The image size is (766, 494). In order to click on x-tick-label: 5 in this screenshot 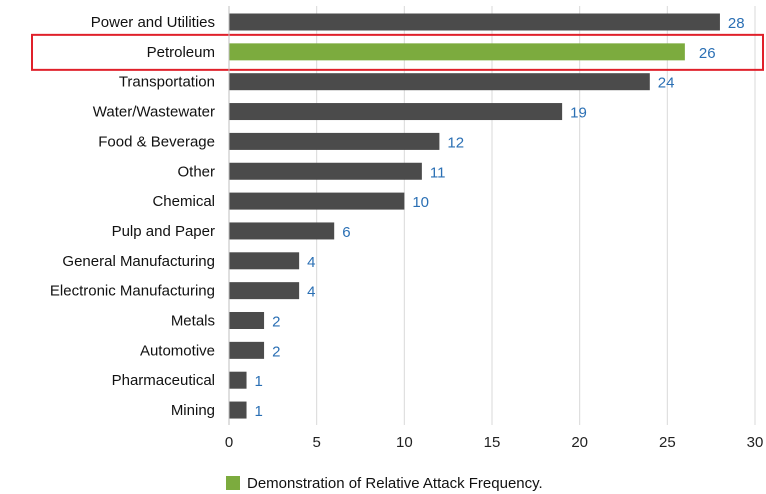, I will do `click(316, 442)`.